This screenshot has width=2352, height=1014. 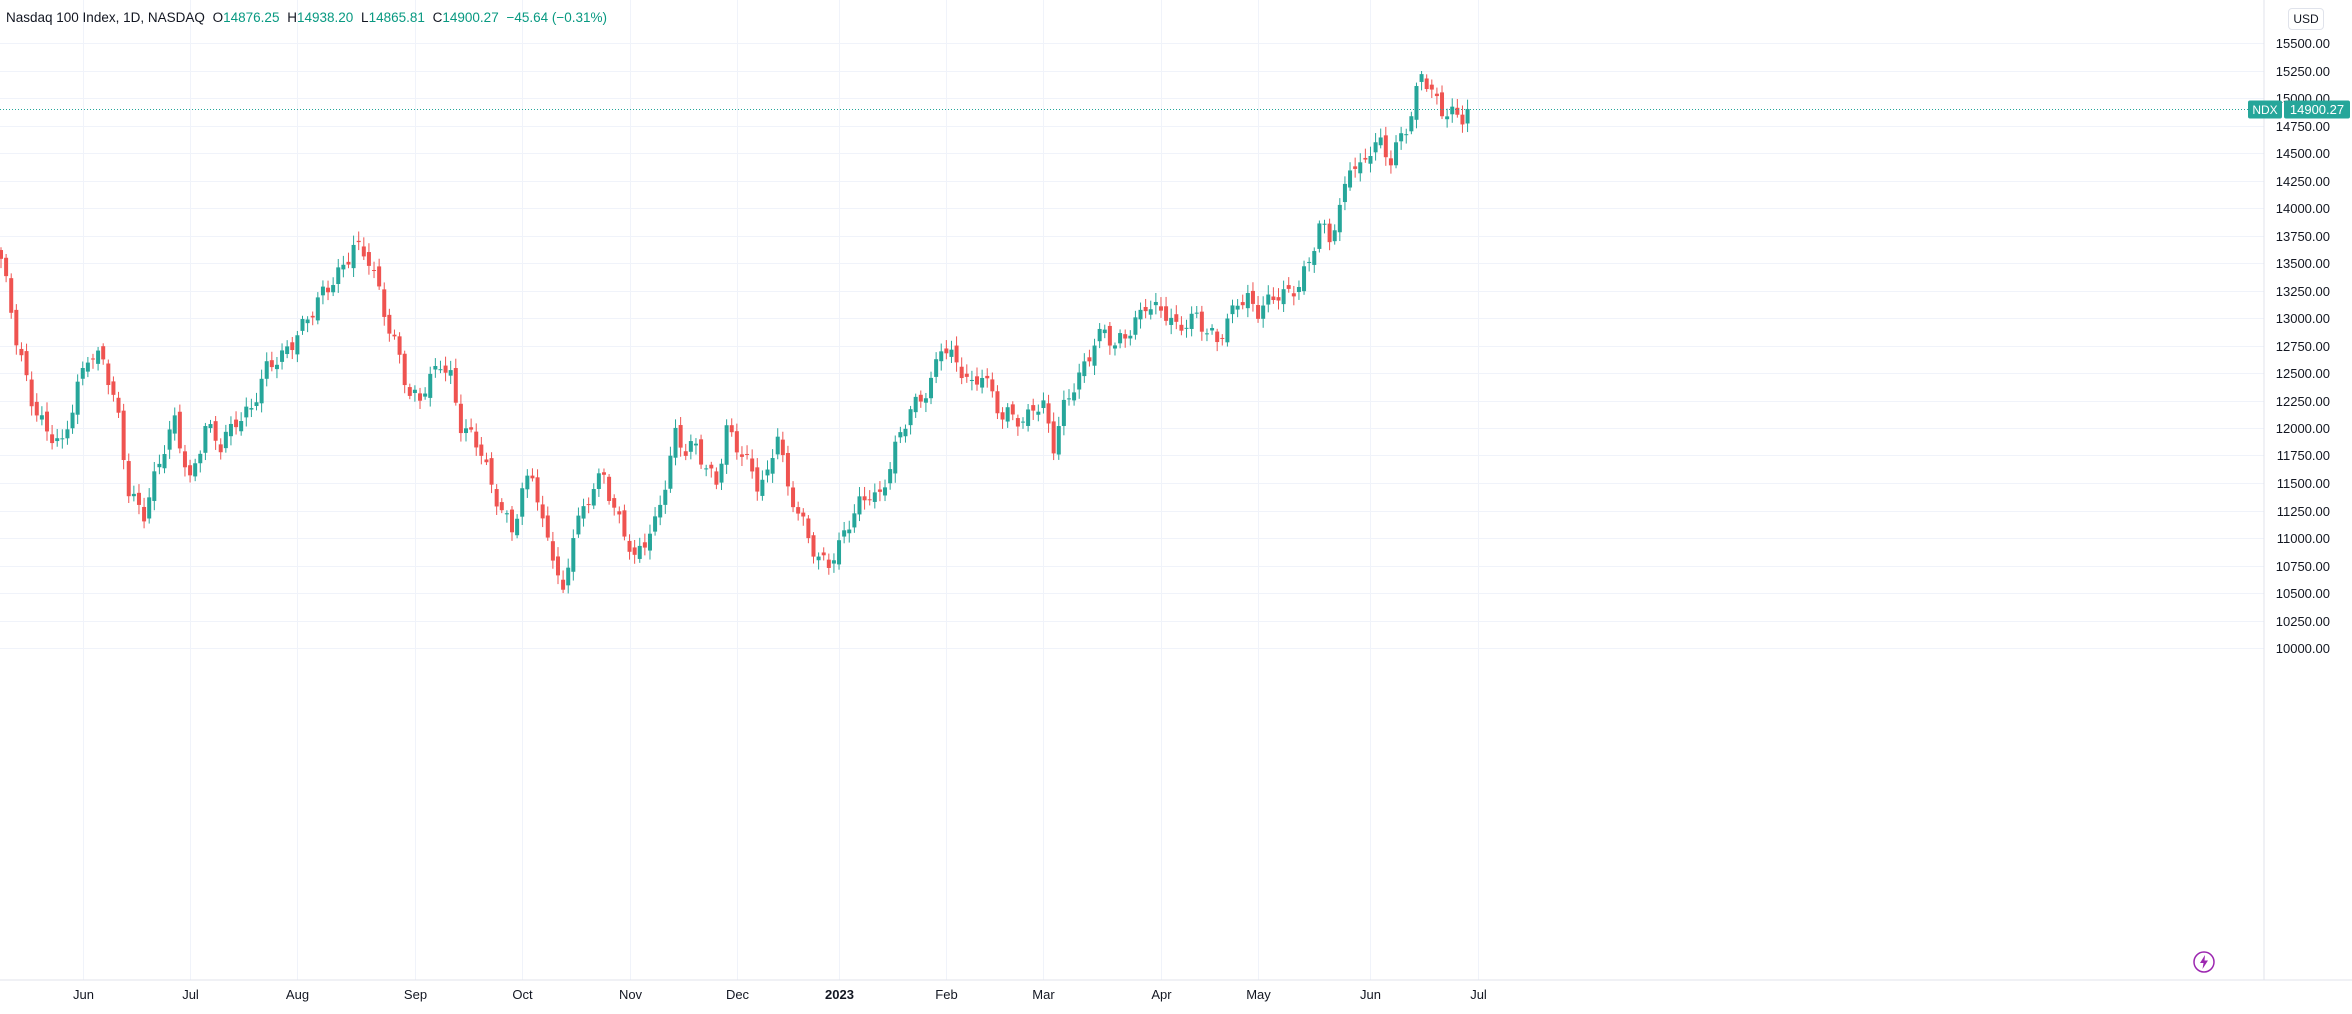 I want to click on ticker-tag-bg, so click(x=2265, y=109).